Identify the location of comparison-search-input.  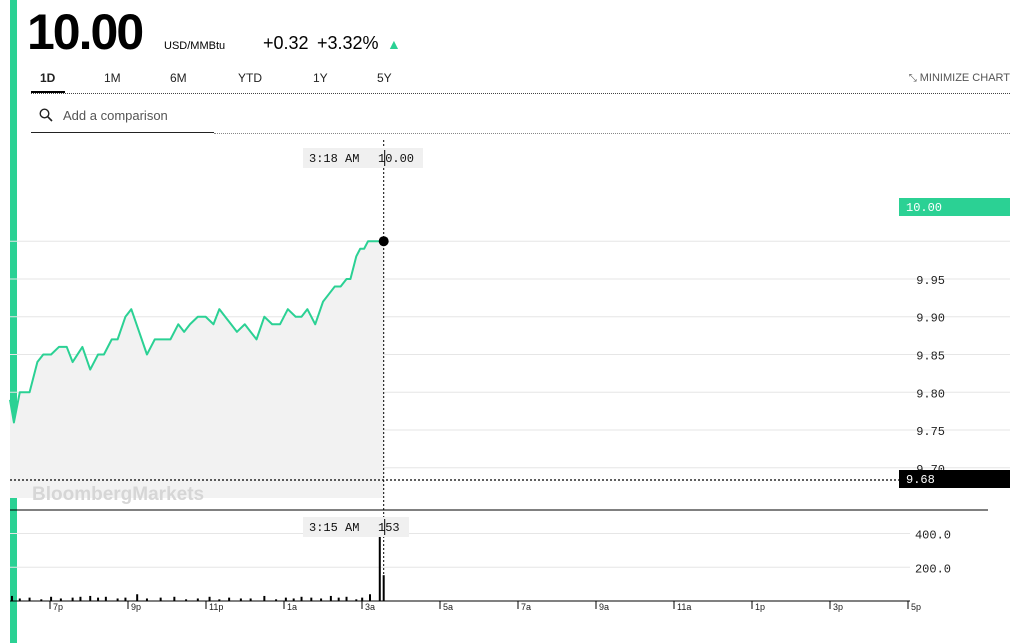
(138, 115).